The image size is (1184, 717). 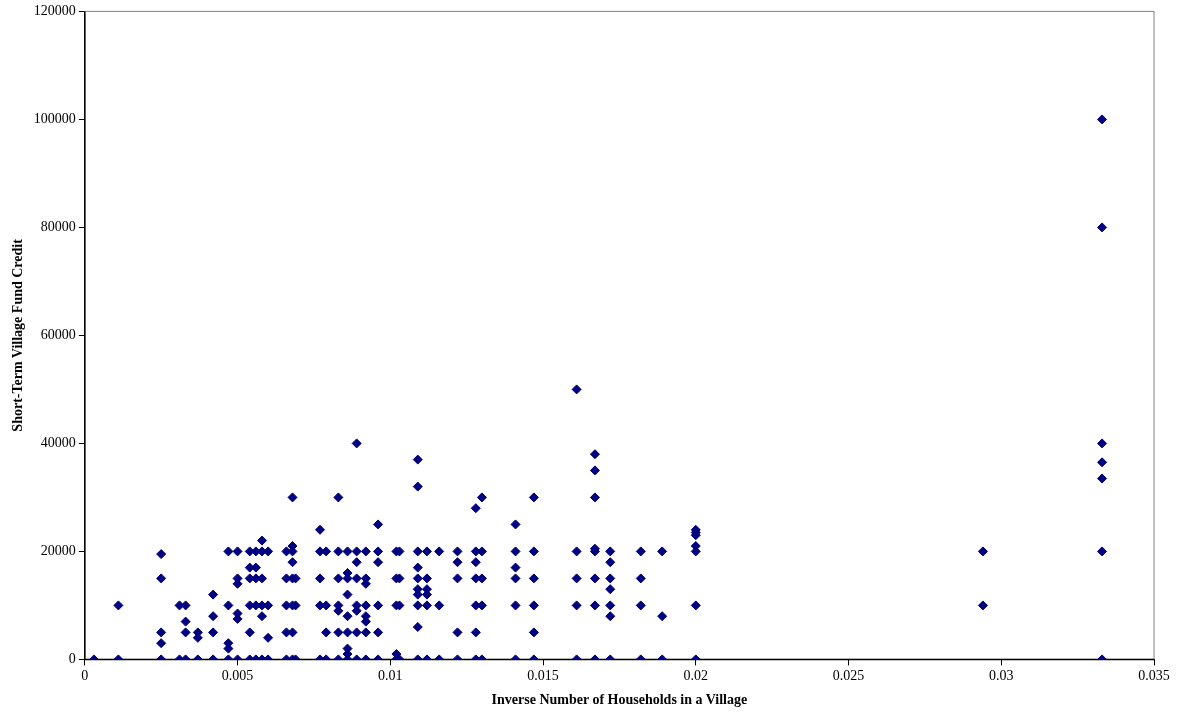 What do you see at coordinates (619, 700) in the screenshot?
I see `x-axis-title: Inverse Number of Households in a Village` at bounding box center [619, 700].